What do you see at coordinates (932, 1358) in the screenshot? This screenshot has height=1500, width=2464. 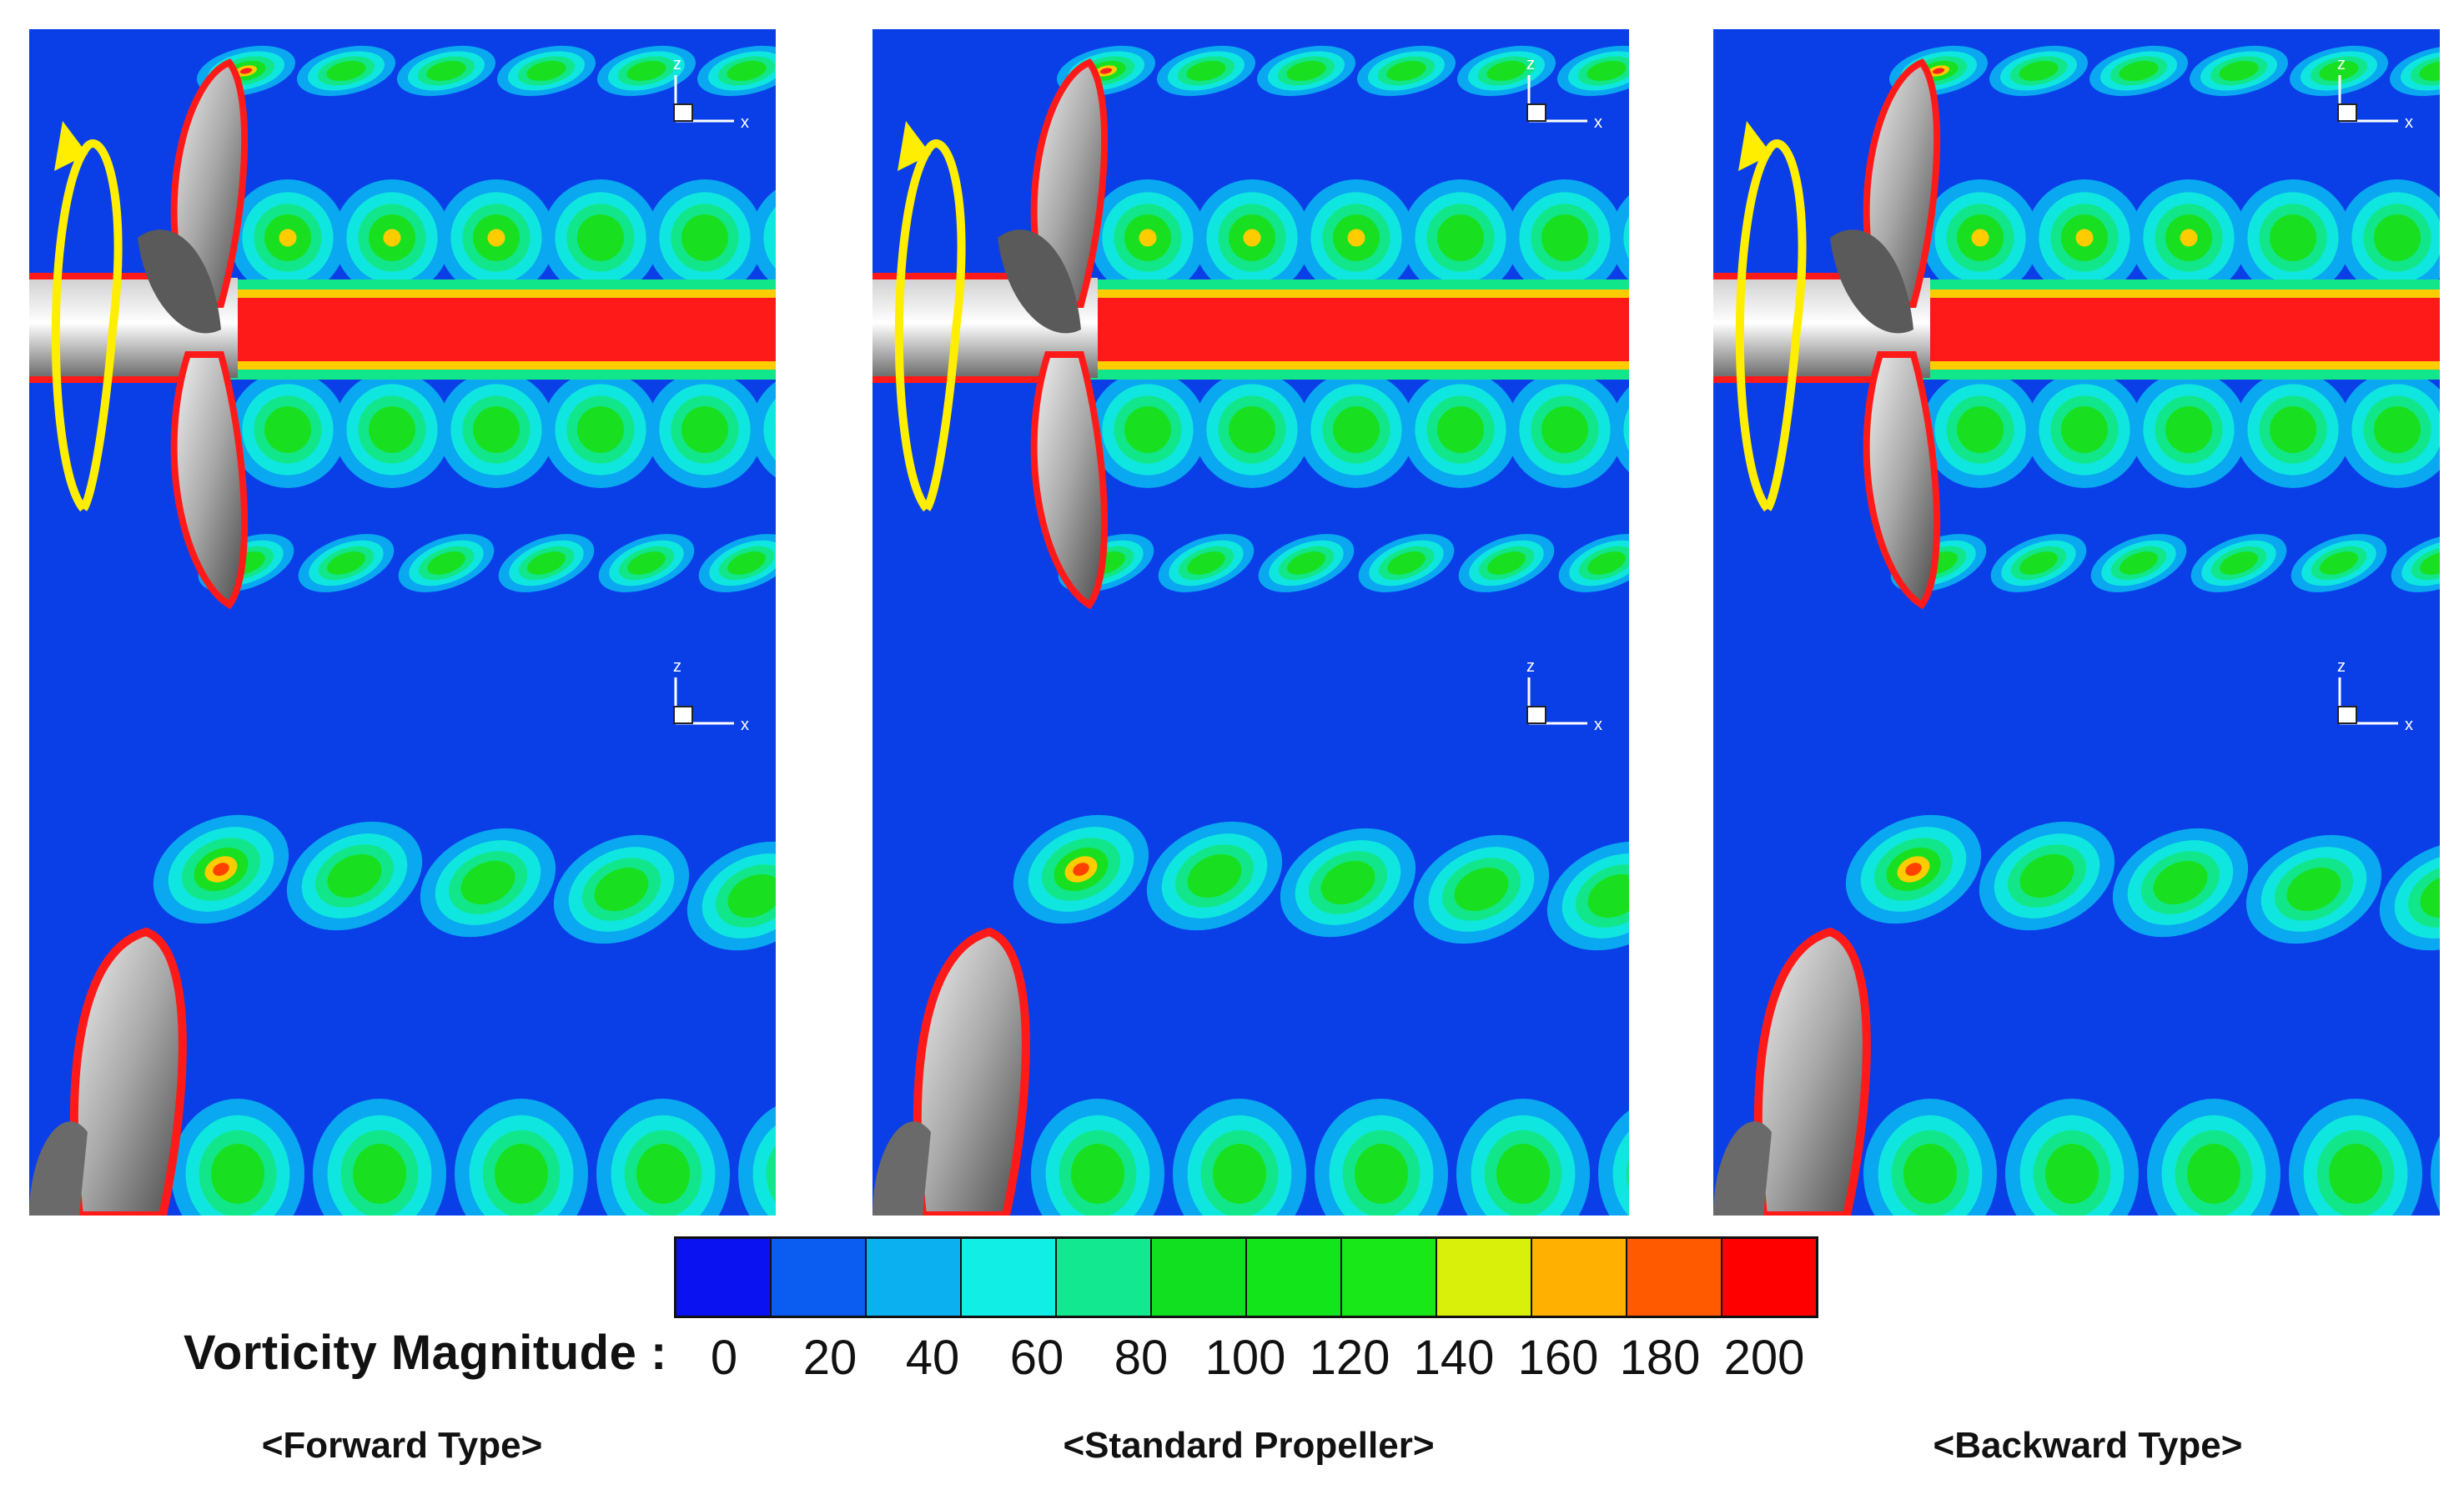 I see `colorbar-tick-label: 40` at bounding box center [932, 1358].